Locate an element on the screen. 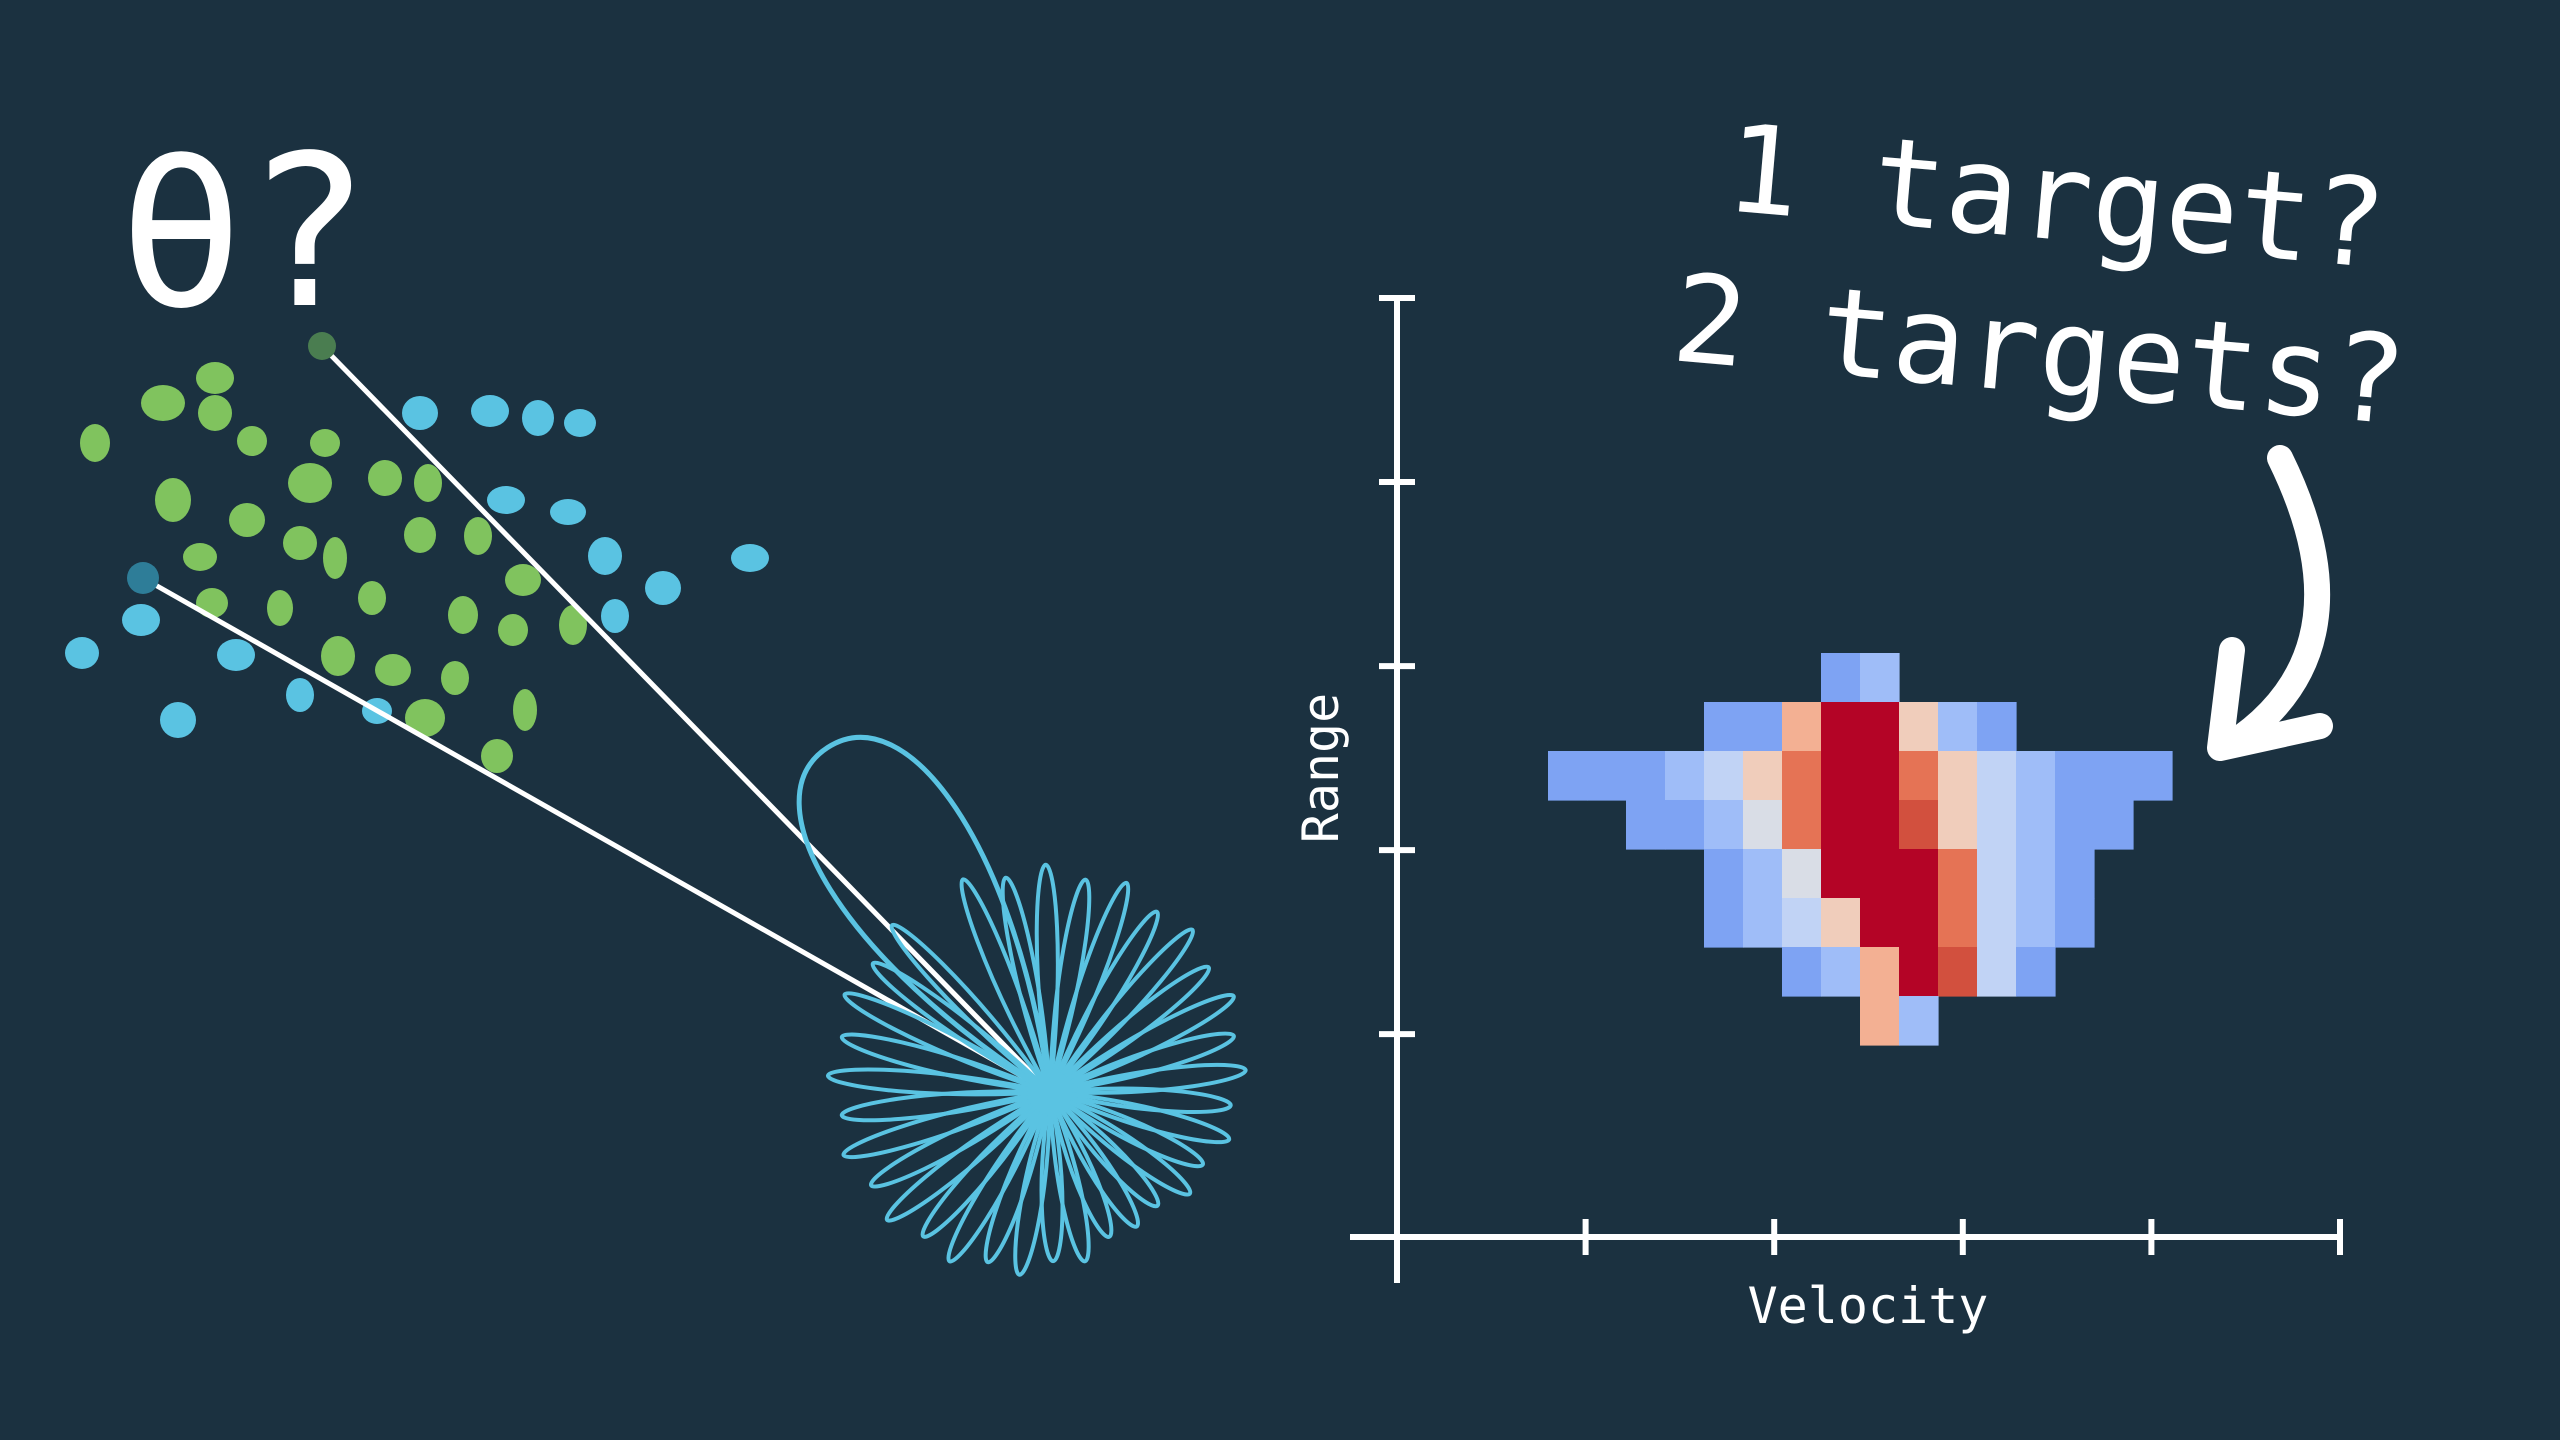 This screenshot has width=2560, height=1440. lower-target-point is located at coordinates (143, 578).